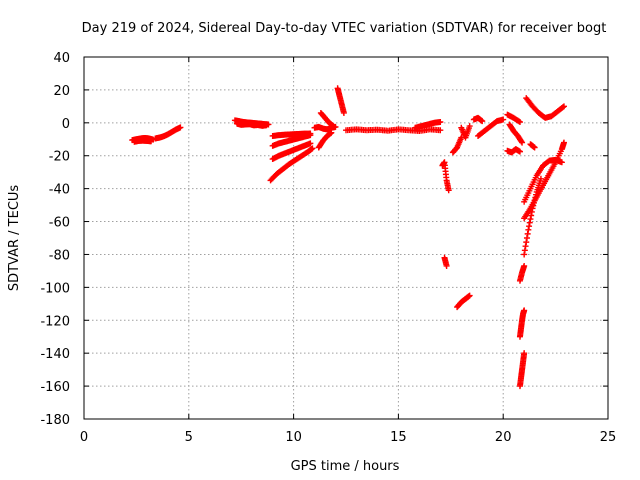 Image resolution: width=640 pixels, height=480 pixels. Describe the element at coordinates (291, 140) in the screenshot. I see `series-track-g` at that location.